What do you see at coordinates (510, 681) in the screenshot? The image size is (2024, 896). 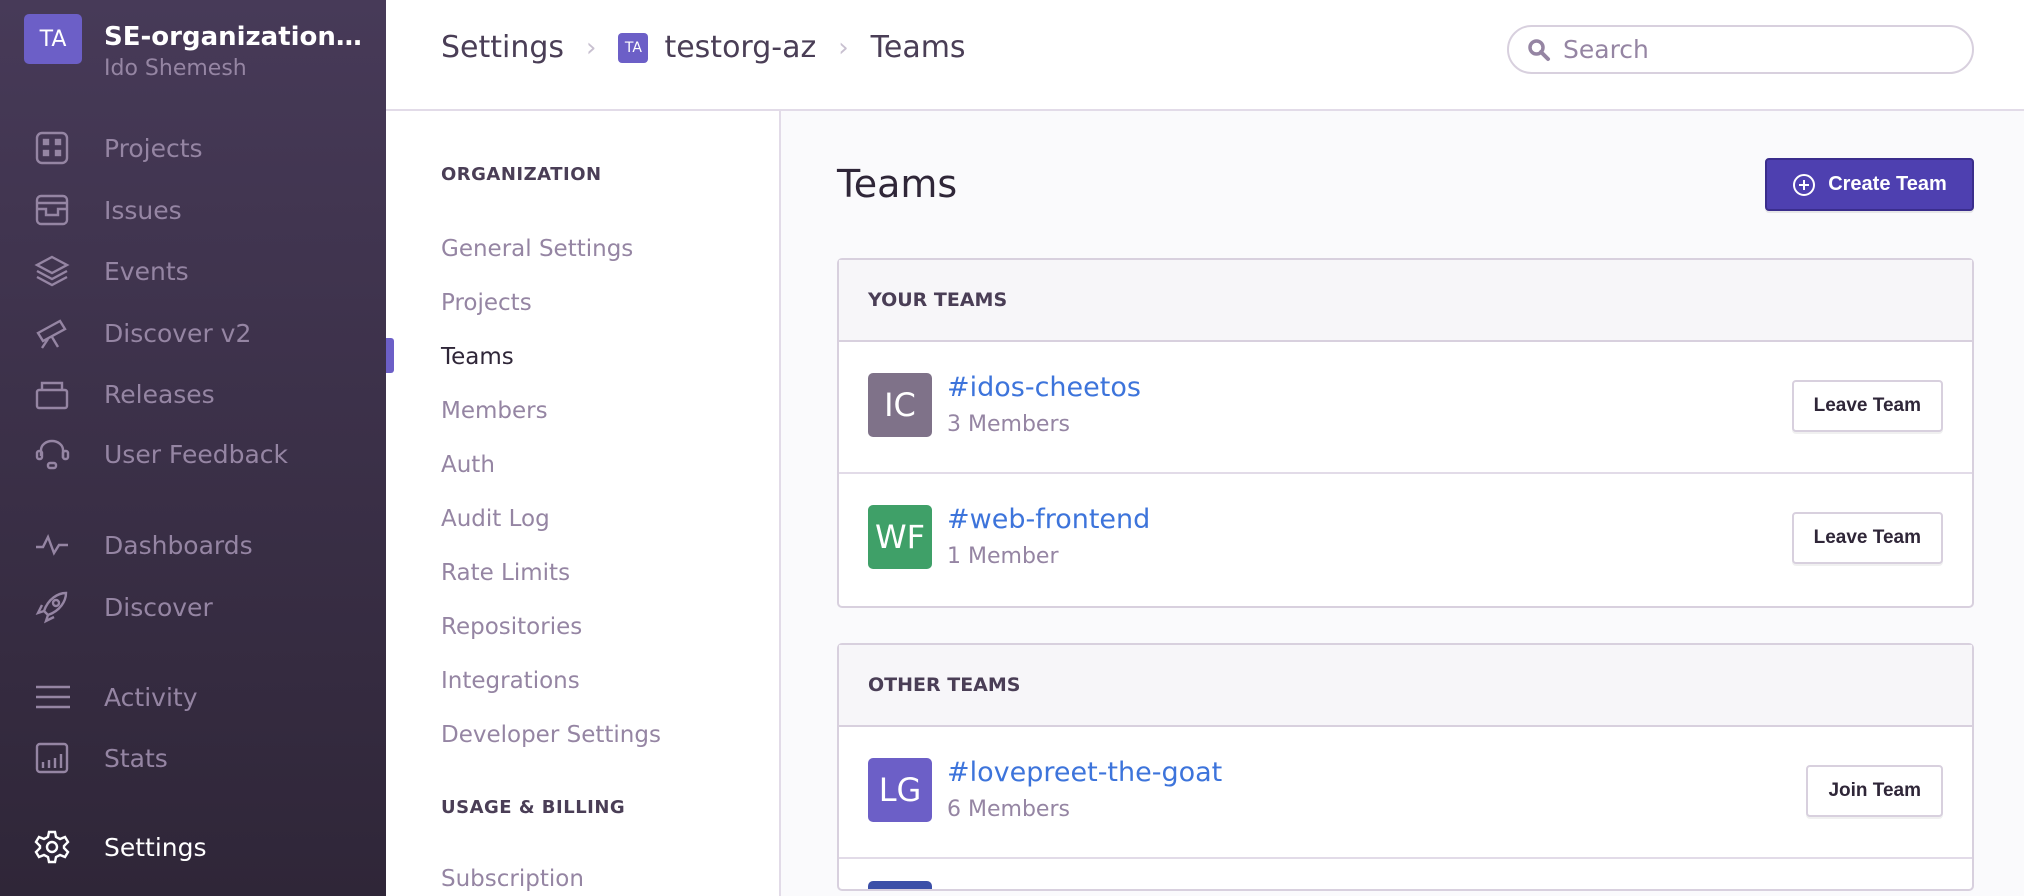 I see `nav-integrations: Integrations` at bounding box center [510, 681].